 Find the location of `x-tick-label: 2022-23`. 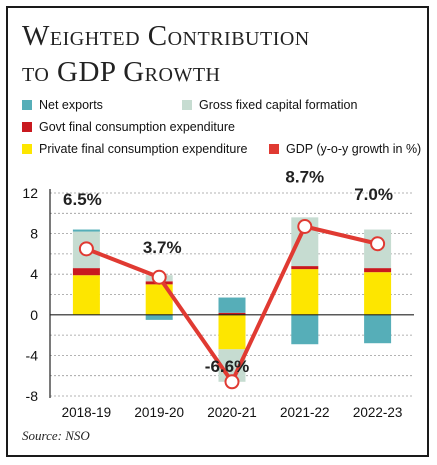

x-tick-label: 2022-23 is located at coordinates (378, 412).